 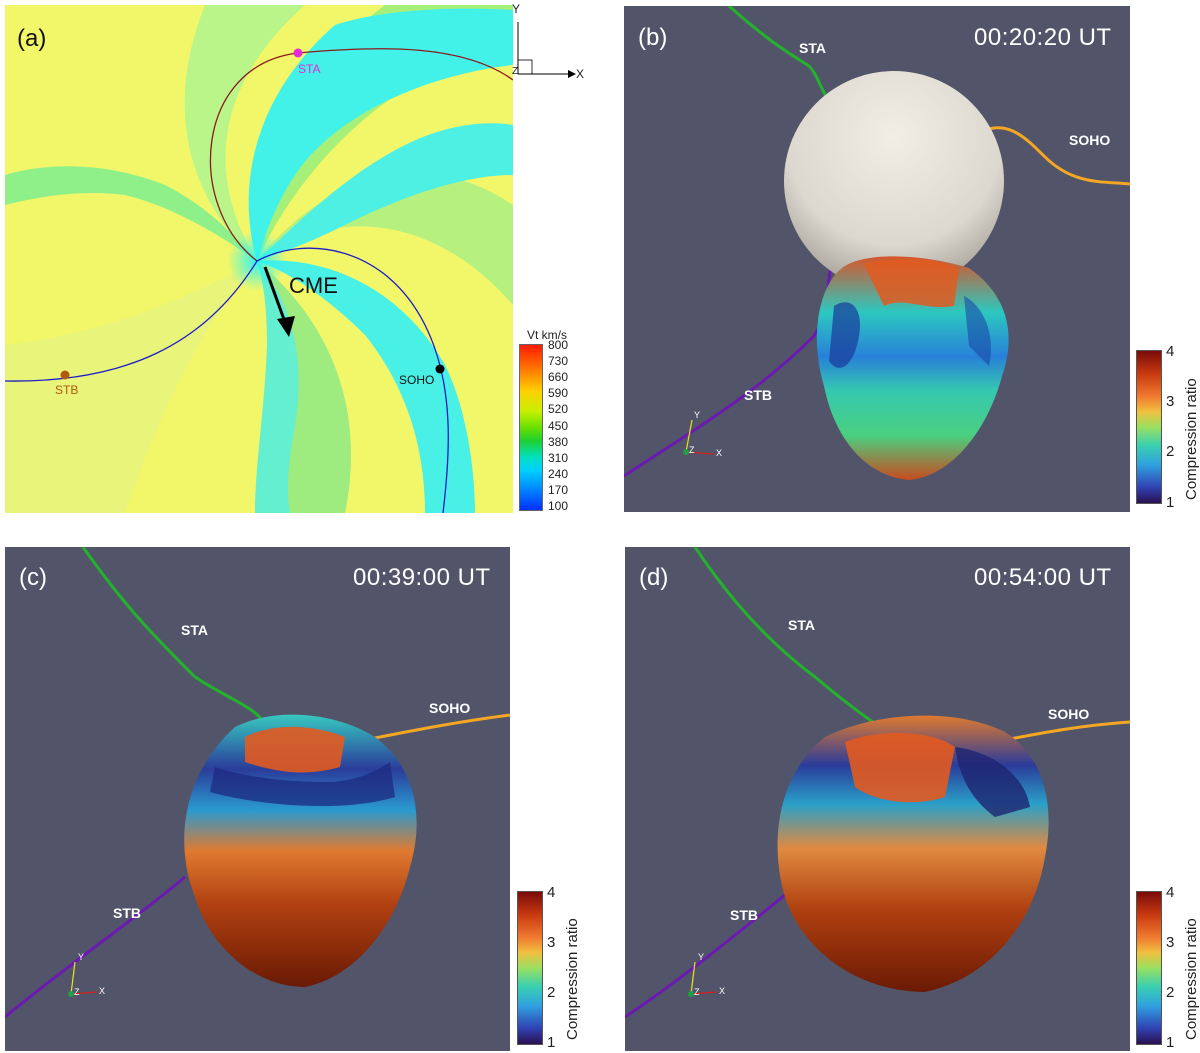 I want to click on mini-y-label-b: Y, so click(x=697, y=415).